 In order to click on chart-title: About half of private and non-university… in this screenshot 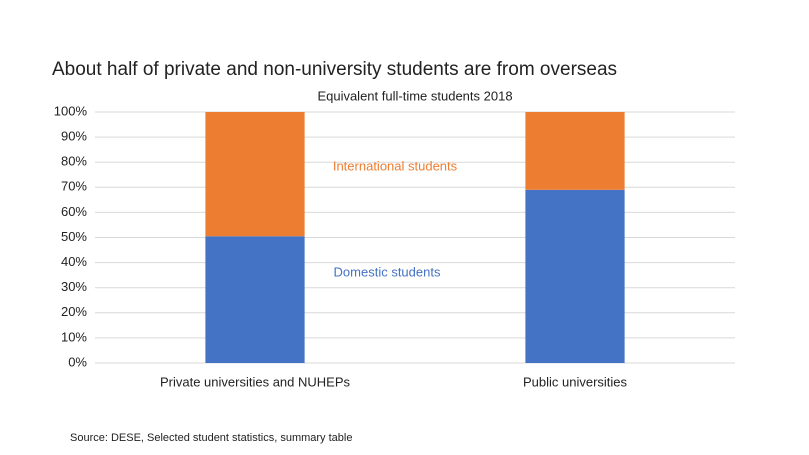, I will do `click(334, 69)`.